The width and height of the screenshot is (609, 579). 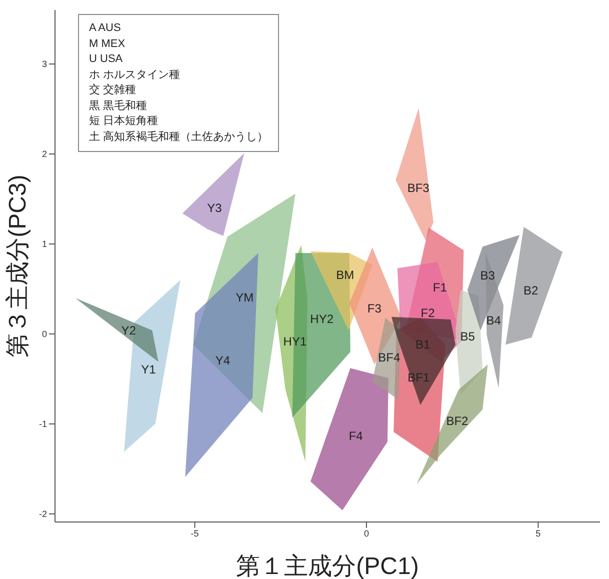 I want to click on series-label: F3, so click(x=374, y=309).